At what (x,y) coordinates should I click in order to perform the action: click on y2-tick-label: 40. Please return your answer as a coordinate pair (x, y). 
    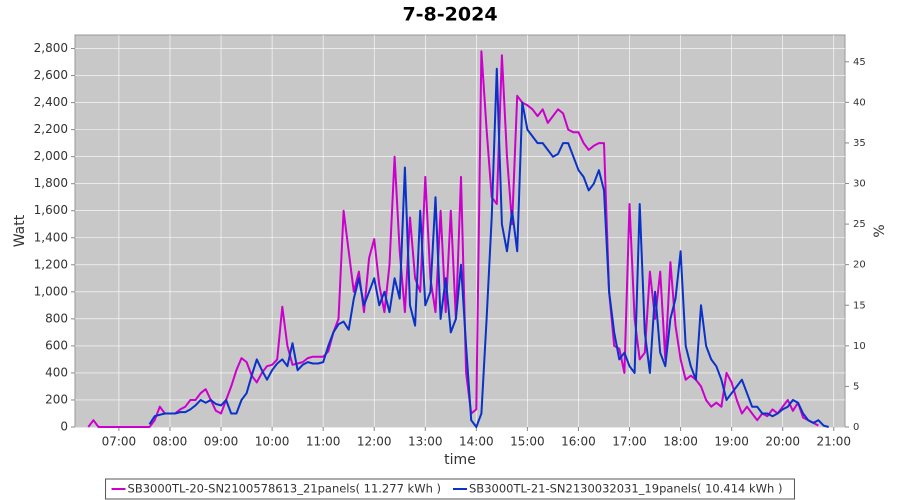
    Looking at the image, I should click on (859, 102).